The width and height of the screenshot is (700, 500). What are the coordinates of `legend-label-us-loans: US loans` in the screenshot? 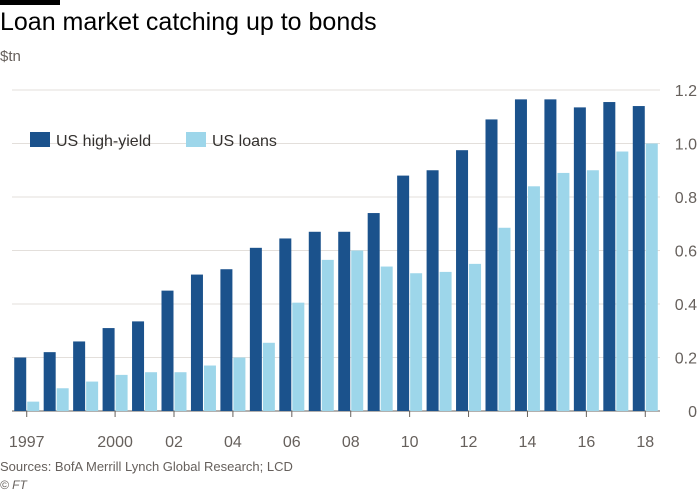 It's located at (244, 141).